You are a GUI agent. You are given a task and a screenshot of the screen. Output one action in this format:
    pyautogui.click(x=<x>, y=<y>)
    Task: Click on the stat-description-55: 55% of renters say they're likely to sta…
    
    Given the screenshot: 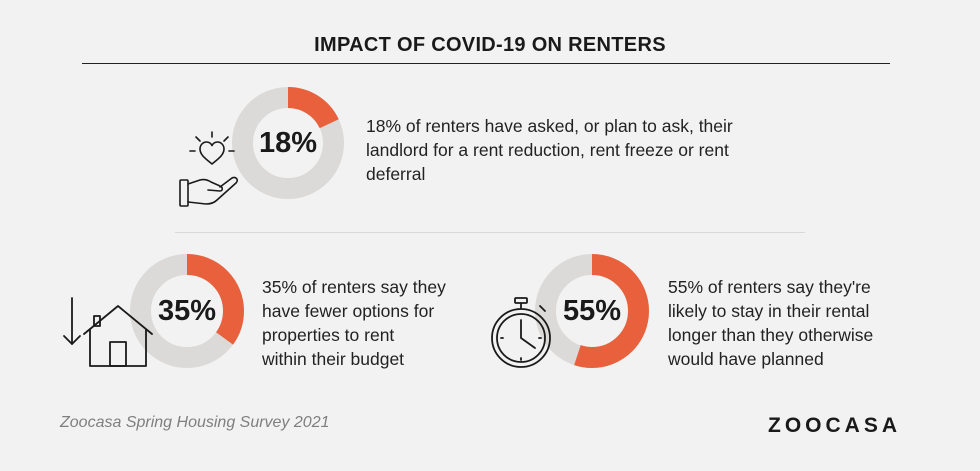 What is the action you would take?
    pyautogui.click(x=770, y=323)
    